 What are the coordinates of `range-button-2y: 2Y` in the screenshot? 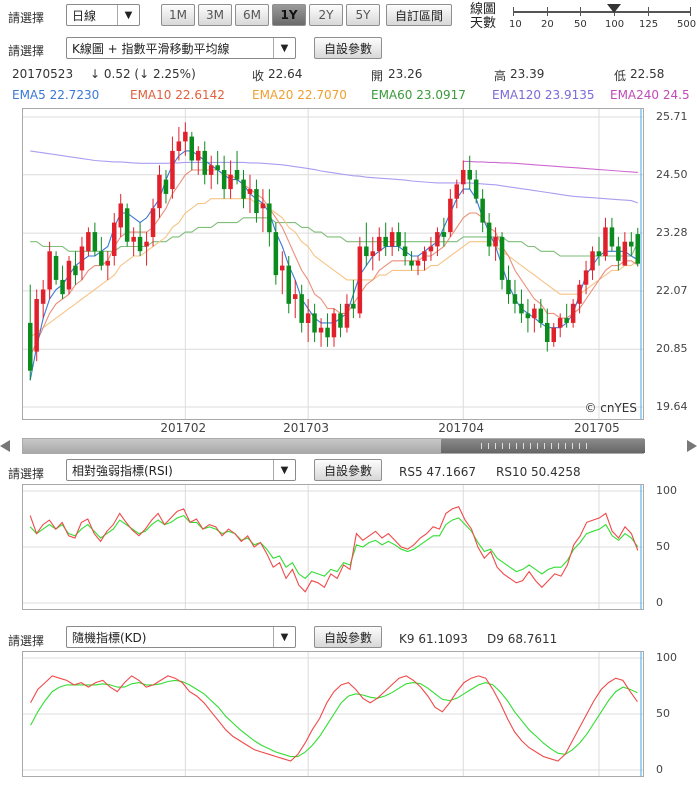 It's located at (326, 15).